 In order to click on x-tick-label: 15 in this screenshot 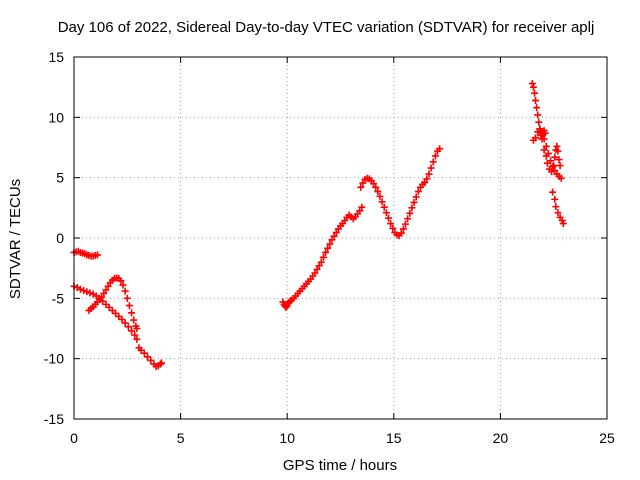, I will do `click(394, 438)`.